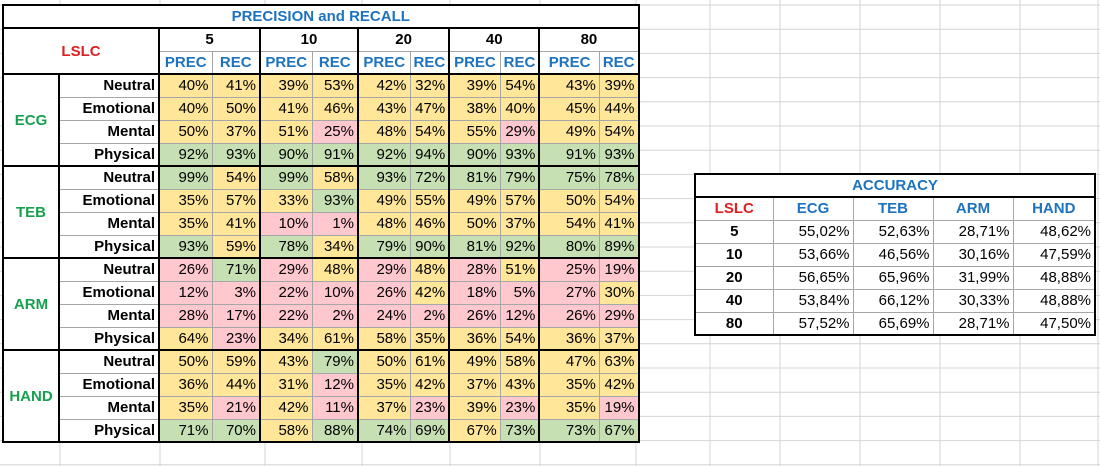 The image size is (1100, 466). What do you see at coordinates (813, 300) in the screenshot?
I see `accuracy-value: 53,84%` at bounding box center [813, 300].